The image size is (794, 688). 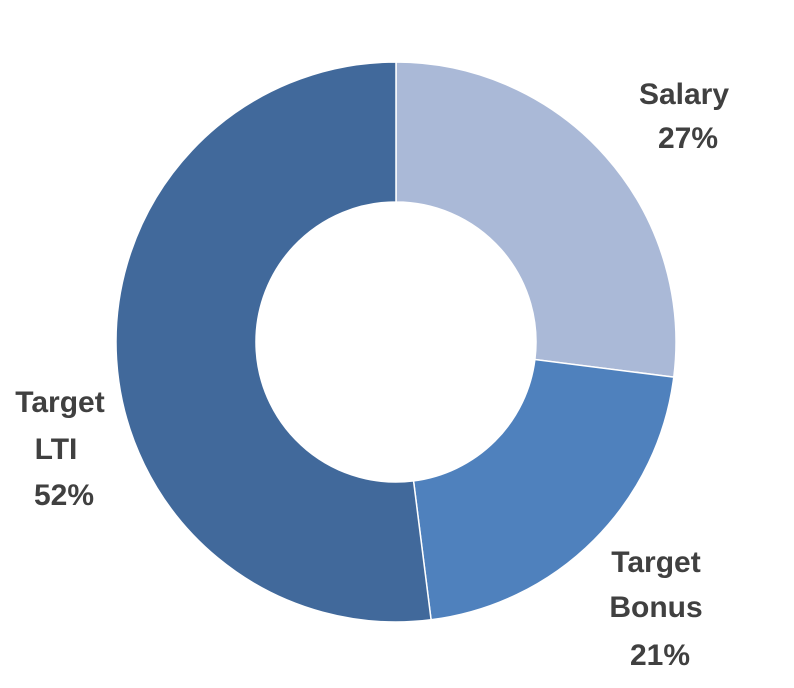 I want to click on slice-label-target-lti-line-2: LTI, so click(x=56, y=449).